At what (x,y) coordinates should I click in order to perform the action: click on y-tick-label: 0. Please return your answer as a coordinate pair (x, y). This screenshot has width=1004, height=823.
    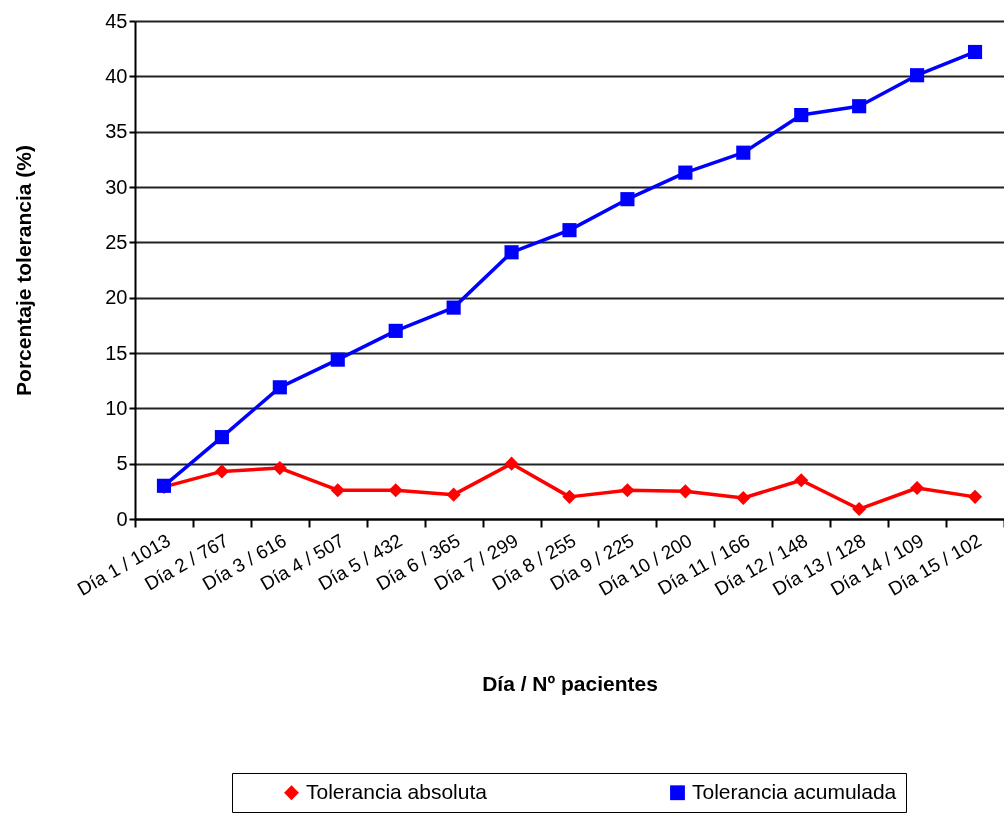
    Looking at the image, I should click on (122, 518).